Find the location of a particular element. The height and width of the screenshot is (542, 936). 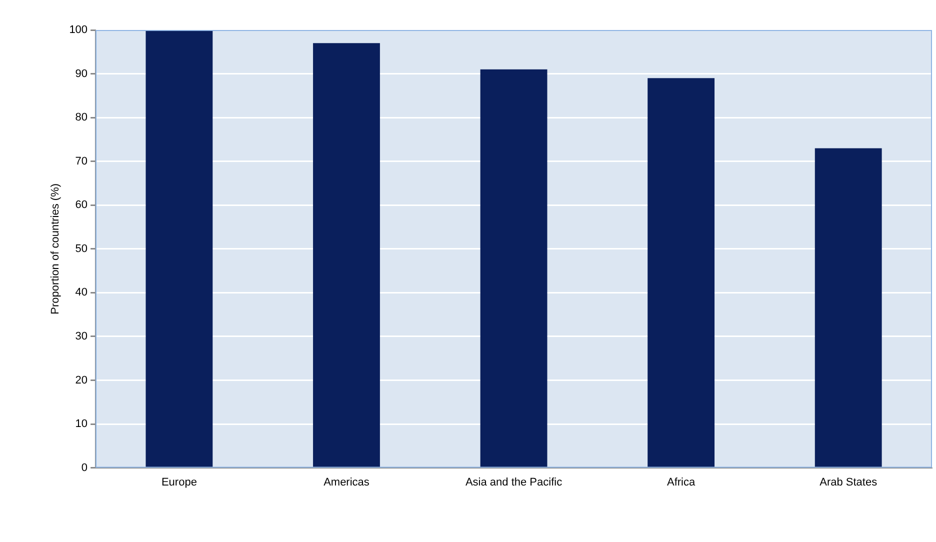

y-tick-label: 80 is located at coordinates (81, 118).